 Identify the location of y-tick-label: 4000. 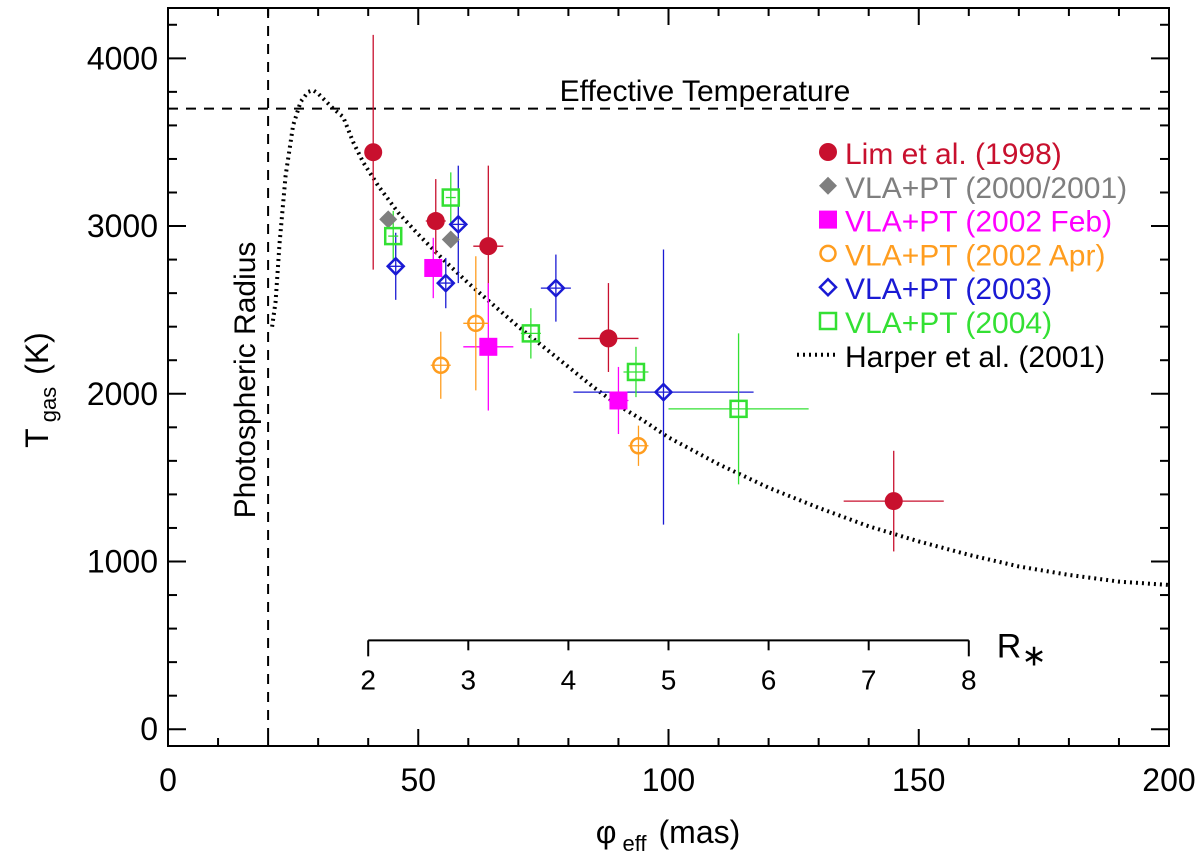
(122, 58).